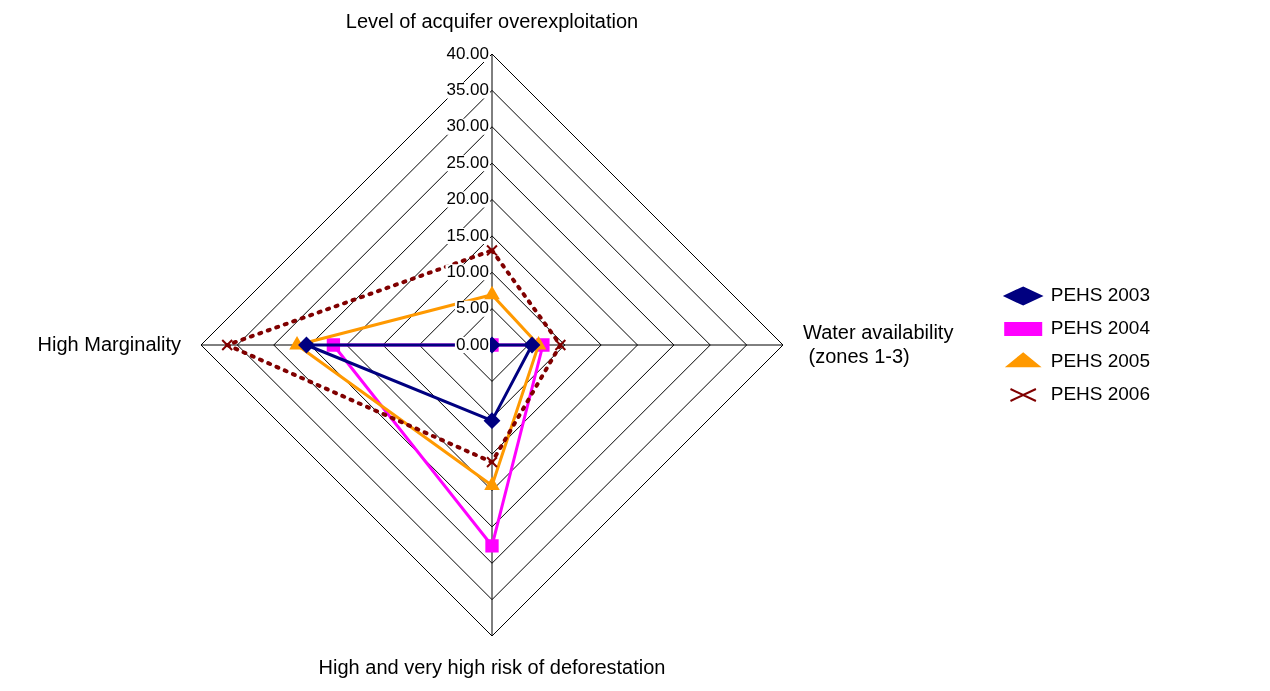  Describe the element at coordinates (1100, 295) in the screenshot. I see `legend-label: PEHS 2003` at that location.